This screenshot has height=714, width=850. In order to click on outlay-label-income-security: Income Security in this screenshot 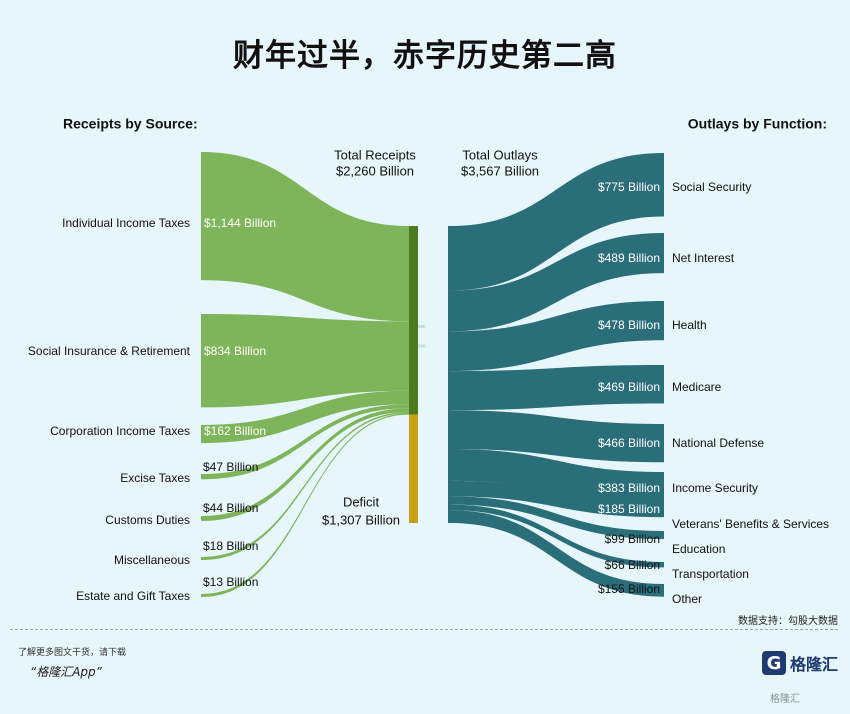, I will do `click(715, 488)`.